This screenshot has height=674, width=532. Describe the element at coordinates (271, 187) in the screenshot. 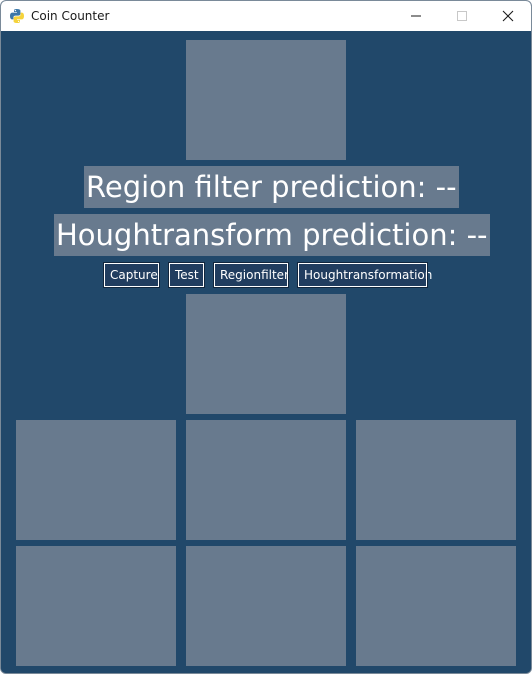

I see `region-filter-prediction: Region filter prediction: --` at that location.